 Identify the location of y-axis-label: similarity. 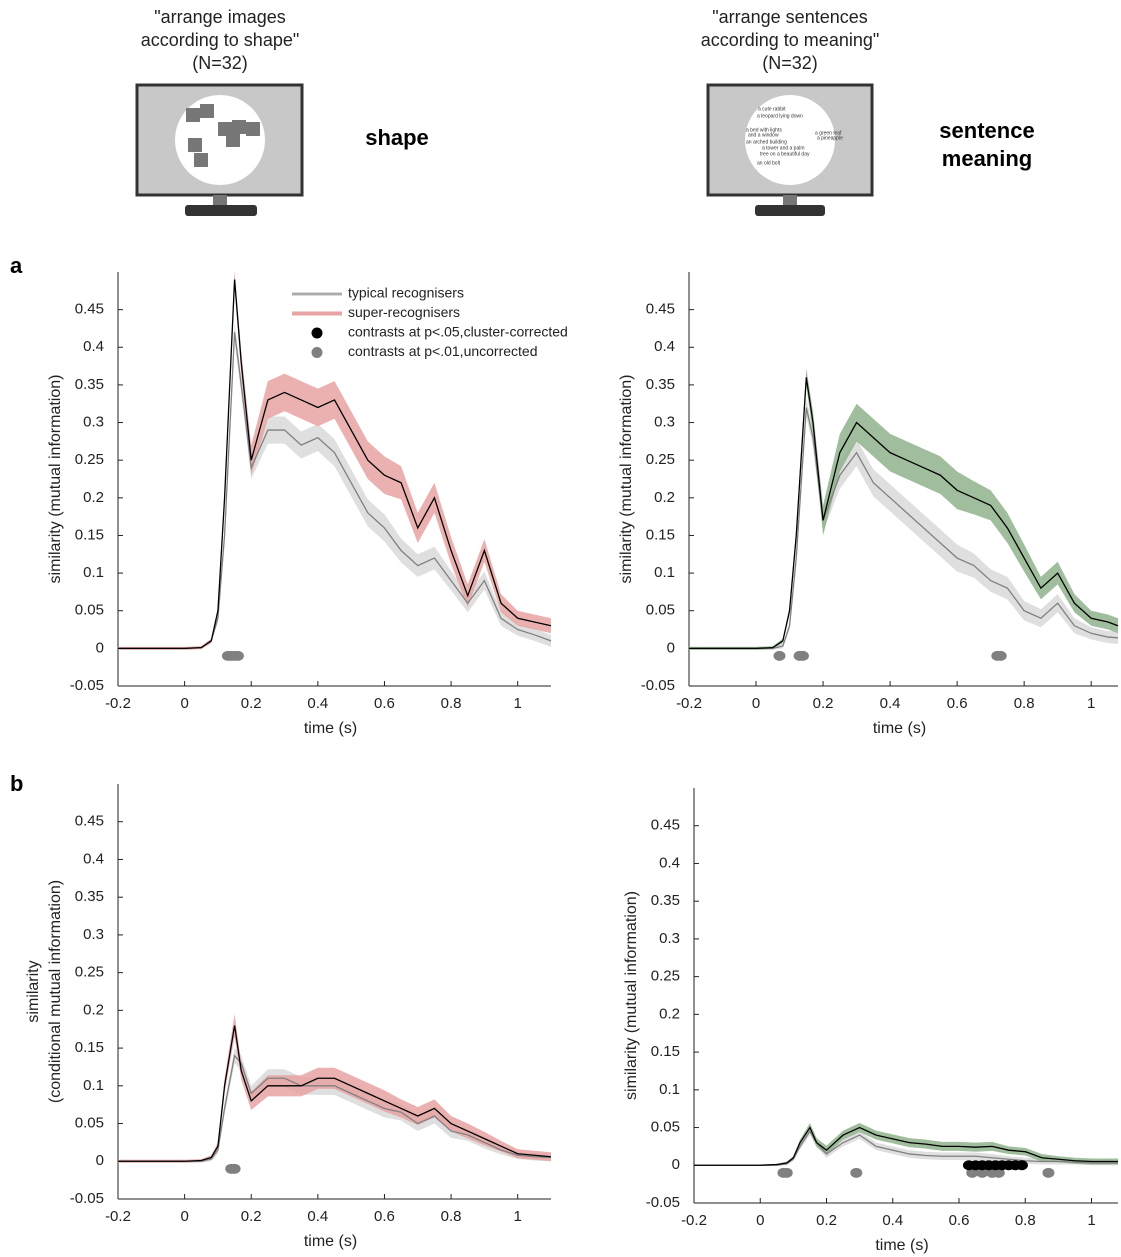
(33, 991).